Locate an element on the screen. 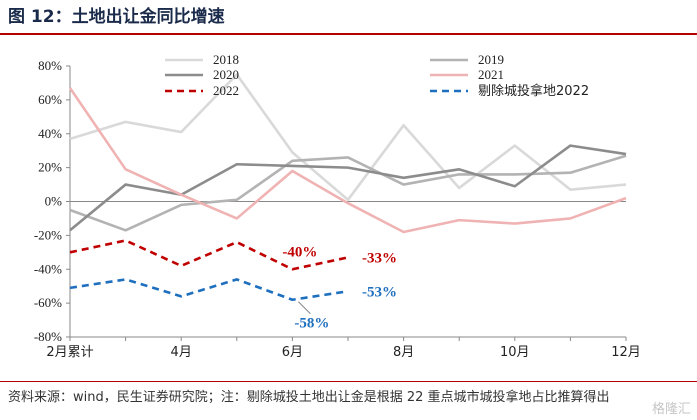 This screenshot has height=420, width=697. legend-label: 剔除城投拿地2022 is located at coordinates (533, 91).